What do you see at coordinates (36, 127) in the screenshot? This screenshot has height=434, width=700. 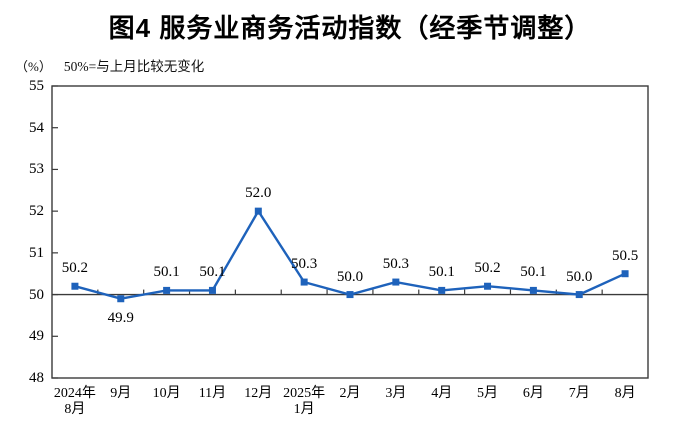 I see `y-axis-tick-label: 54` at bounding box center [36, 127].